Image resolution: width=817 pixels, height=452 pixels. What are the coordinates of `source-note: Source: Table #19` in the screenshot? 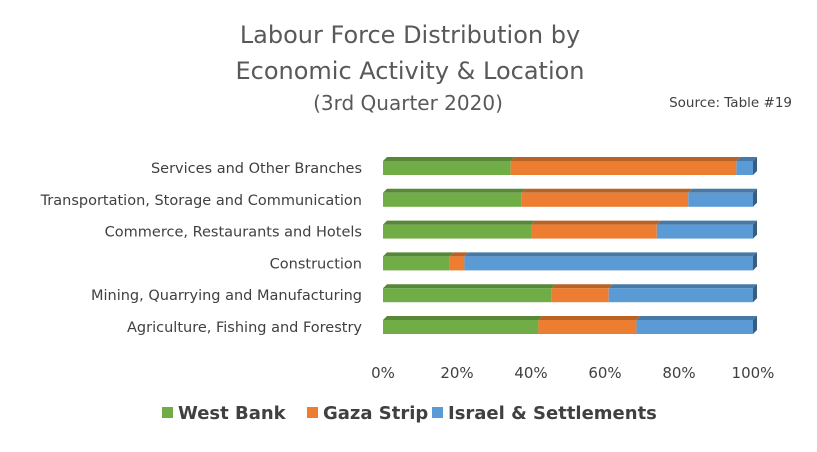 It's located at (730, 103).